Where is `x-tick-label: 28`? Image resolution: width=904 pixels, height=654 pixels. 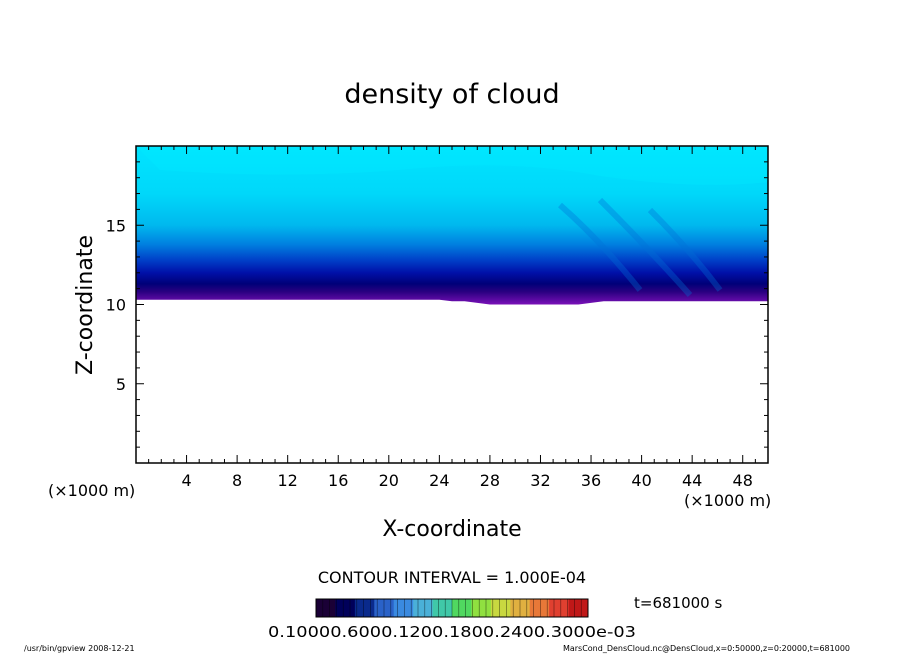 x-tick-label: 28 is located at coordinates (490, 480).